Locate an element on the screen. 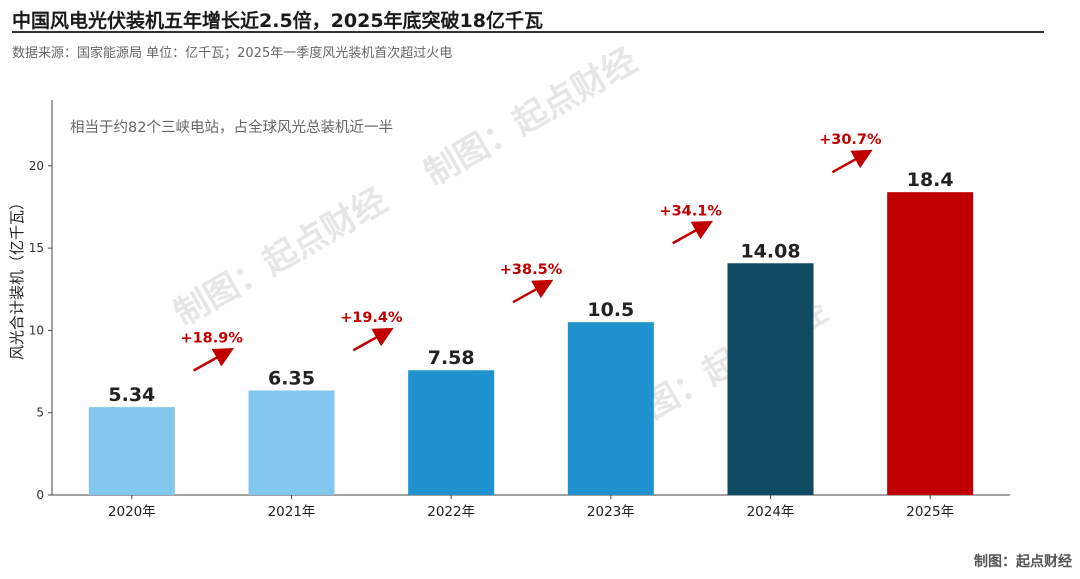 Image resolution: width=1080 pixels, height=579 pixels. growth-label: +30.7% is located at coordinates (850, 140).